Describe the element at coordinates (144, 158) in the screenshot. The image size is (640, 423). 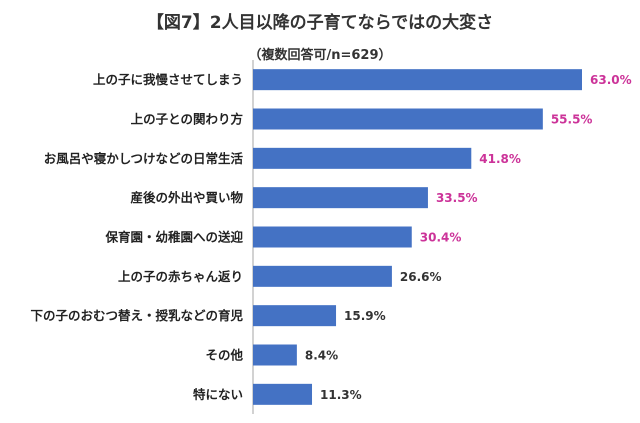
I see `category-label: お風呂や寝かしつけなどの日常生活` at that location.